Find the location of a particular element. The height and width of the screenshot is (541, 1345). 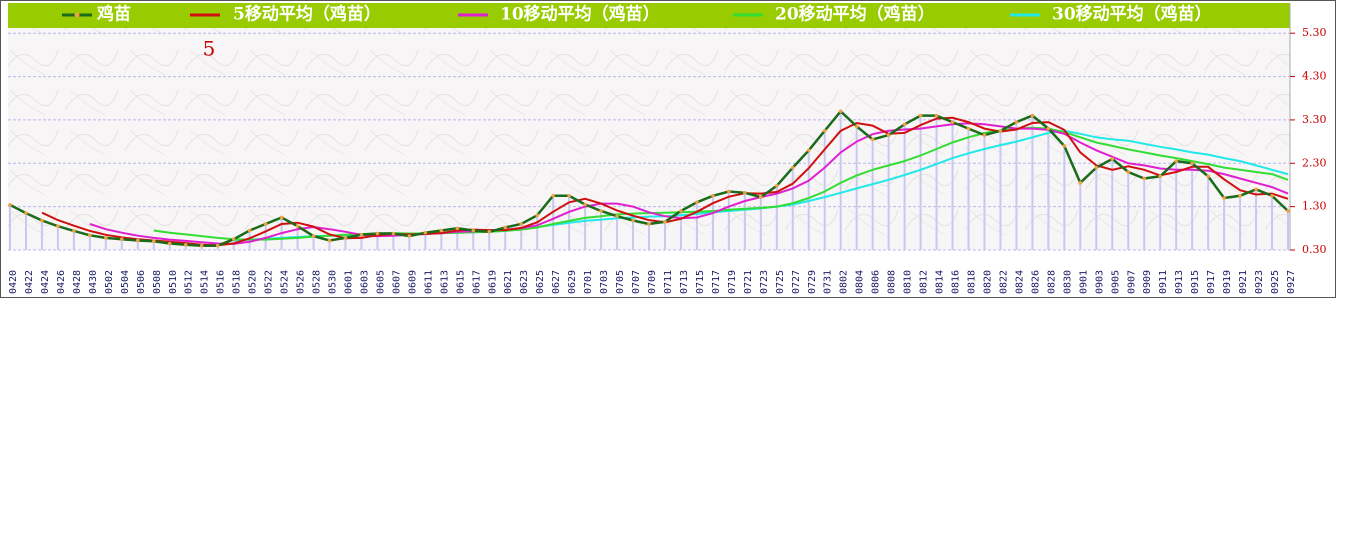

x-tick-label: 0516 is located at coordinates (221, 282).